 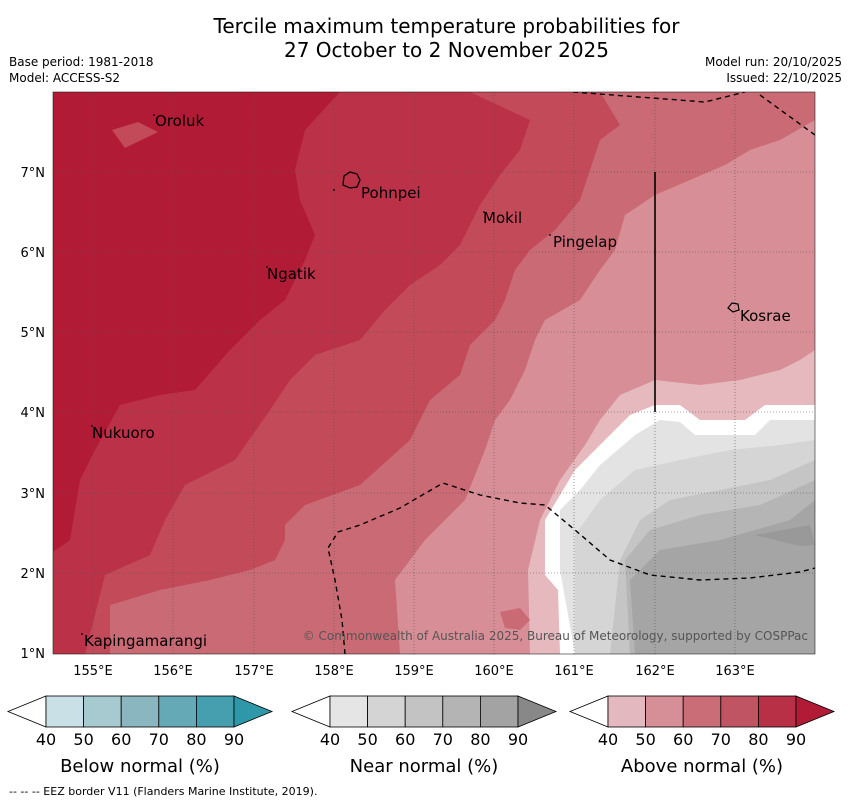 What do you see at coordinates (33, 574) in the screenshot?
I see `lat-tick: 2°N` at bounding box center [33, 574].